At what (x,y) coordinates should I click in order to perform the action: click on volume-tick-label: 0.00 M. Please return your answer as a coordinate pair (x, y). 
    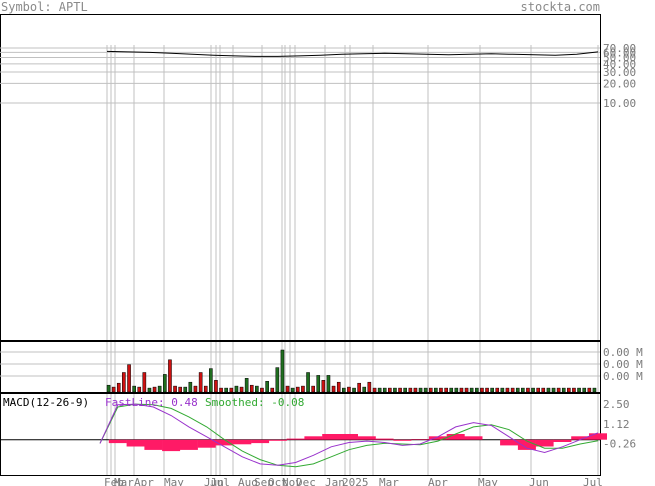
    Looking at the image, I should click on (623, 364).